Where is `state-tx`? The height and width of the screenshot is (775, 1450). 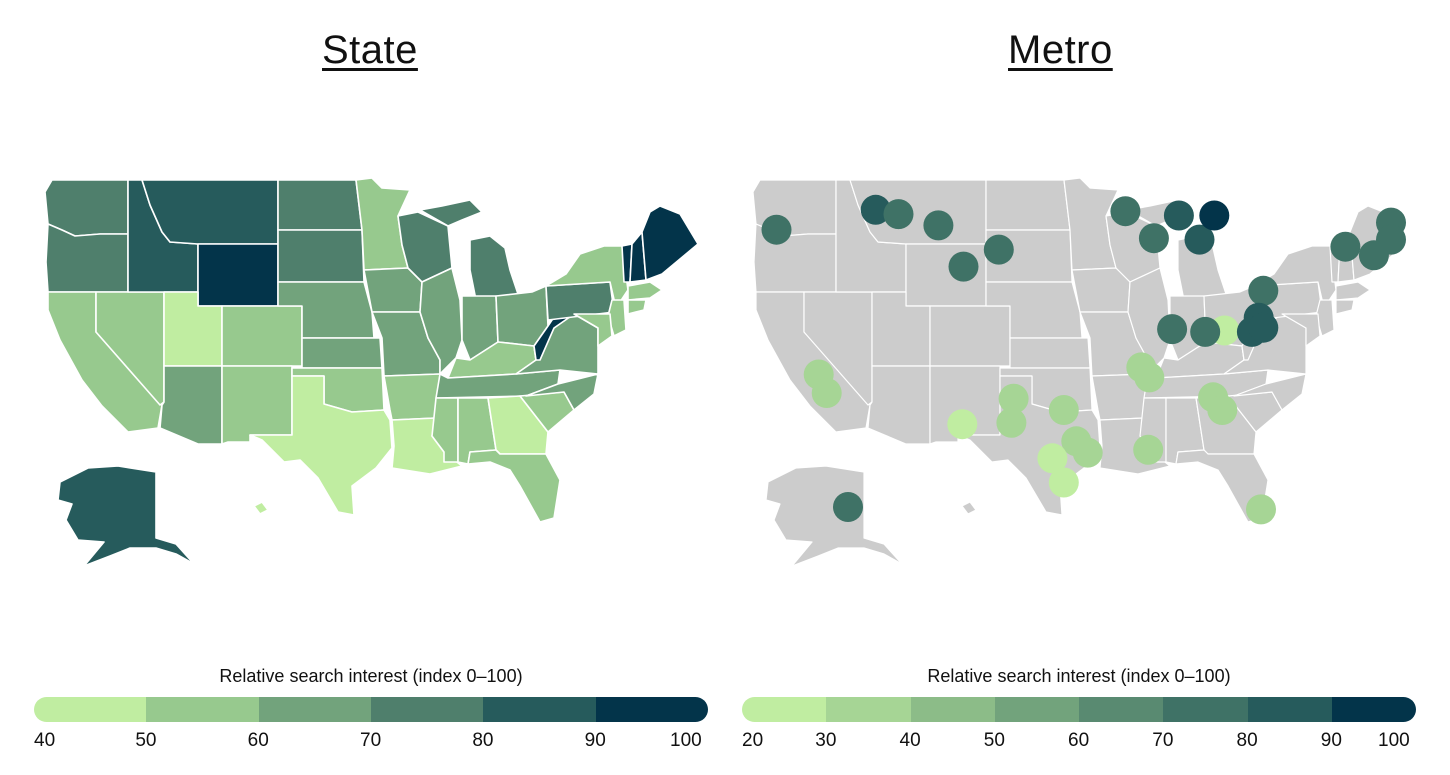 state-tx is located at coordinates (321, 445).